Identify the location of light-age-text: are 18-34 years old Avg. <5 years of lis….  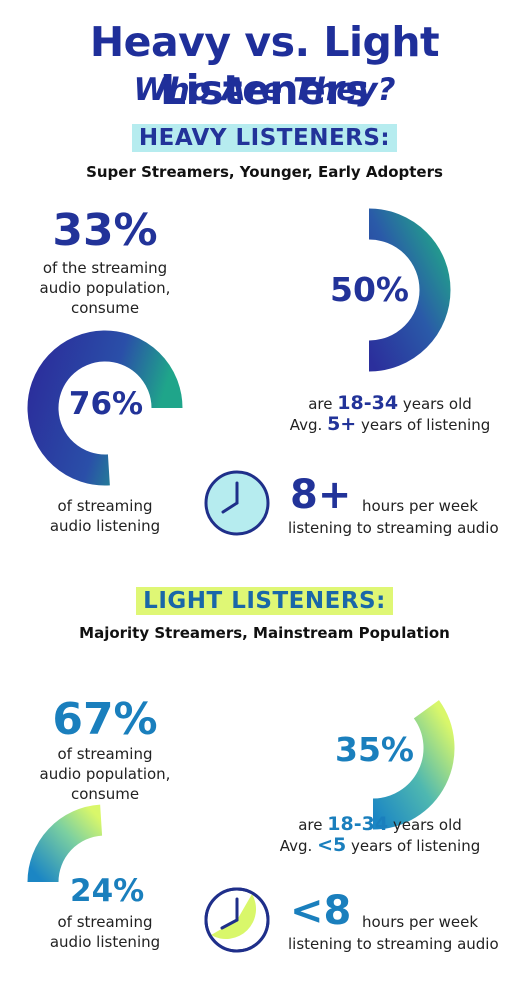
(380, 835).